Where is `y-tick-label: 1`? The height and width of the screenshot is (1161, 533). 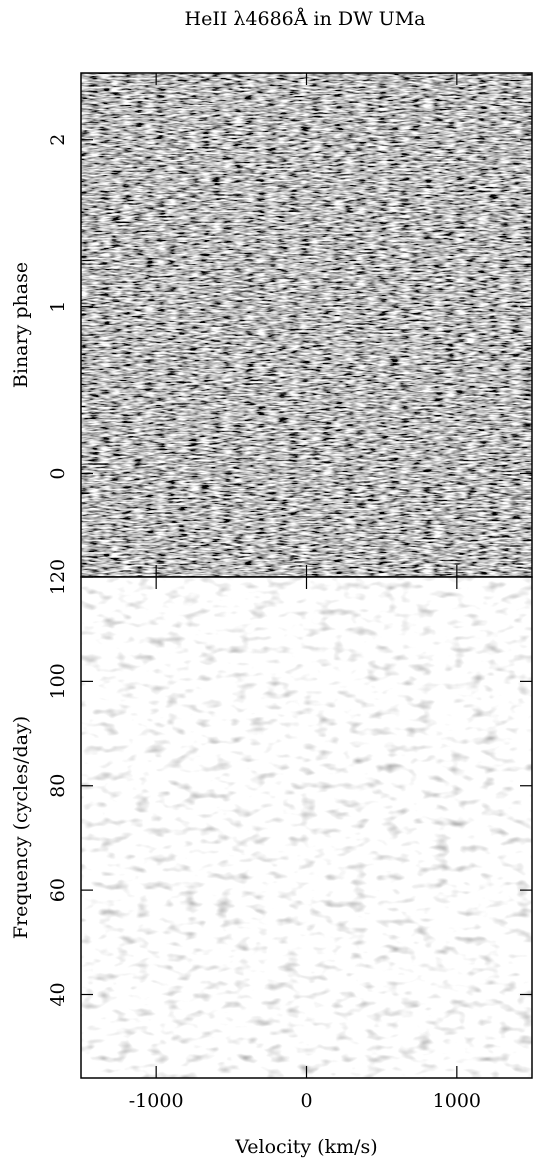
y-tick-label: 1 is located at coordinates (58, 307).